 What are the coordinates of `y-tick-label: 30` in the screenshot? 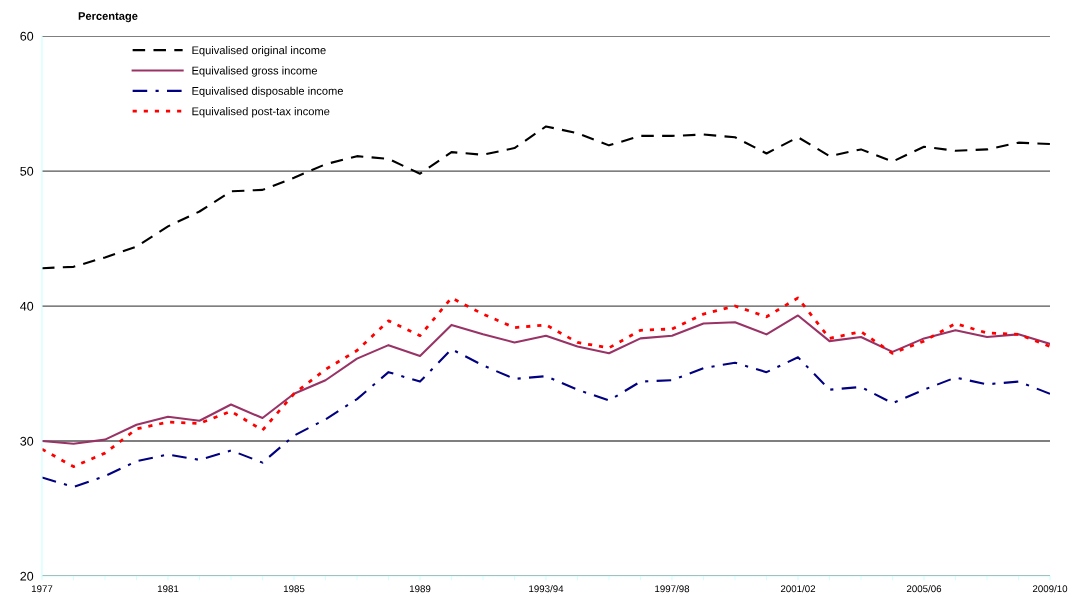 It's located at (27, 441).